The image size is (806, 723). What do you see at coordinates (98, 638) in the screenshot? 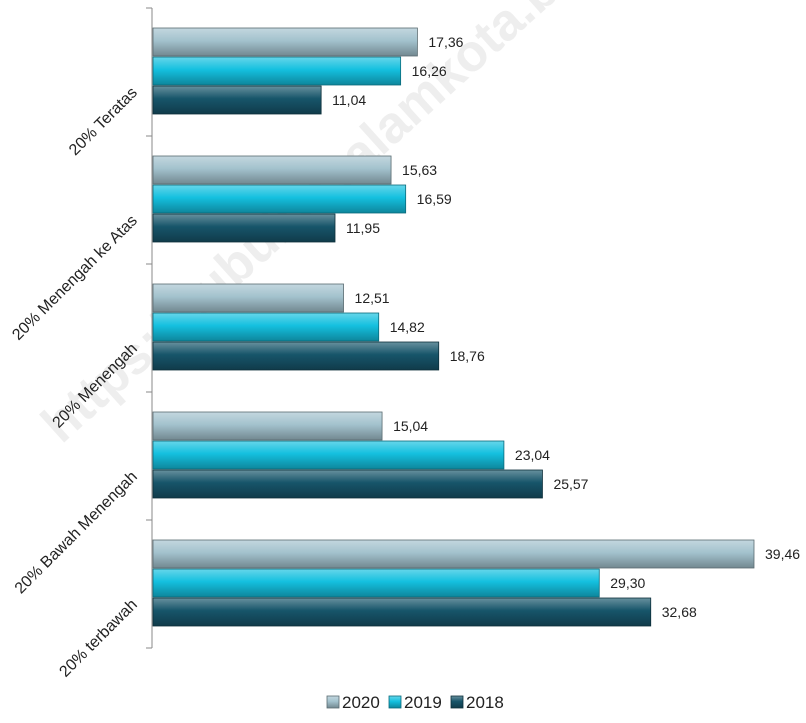
I see `category-label: 20% terbawah` at bounding box center [98, 638].